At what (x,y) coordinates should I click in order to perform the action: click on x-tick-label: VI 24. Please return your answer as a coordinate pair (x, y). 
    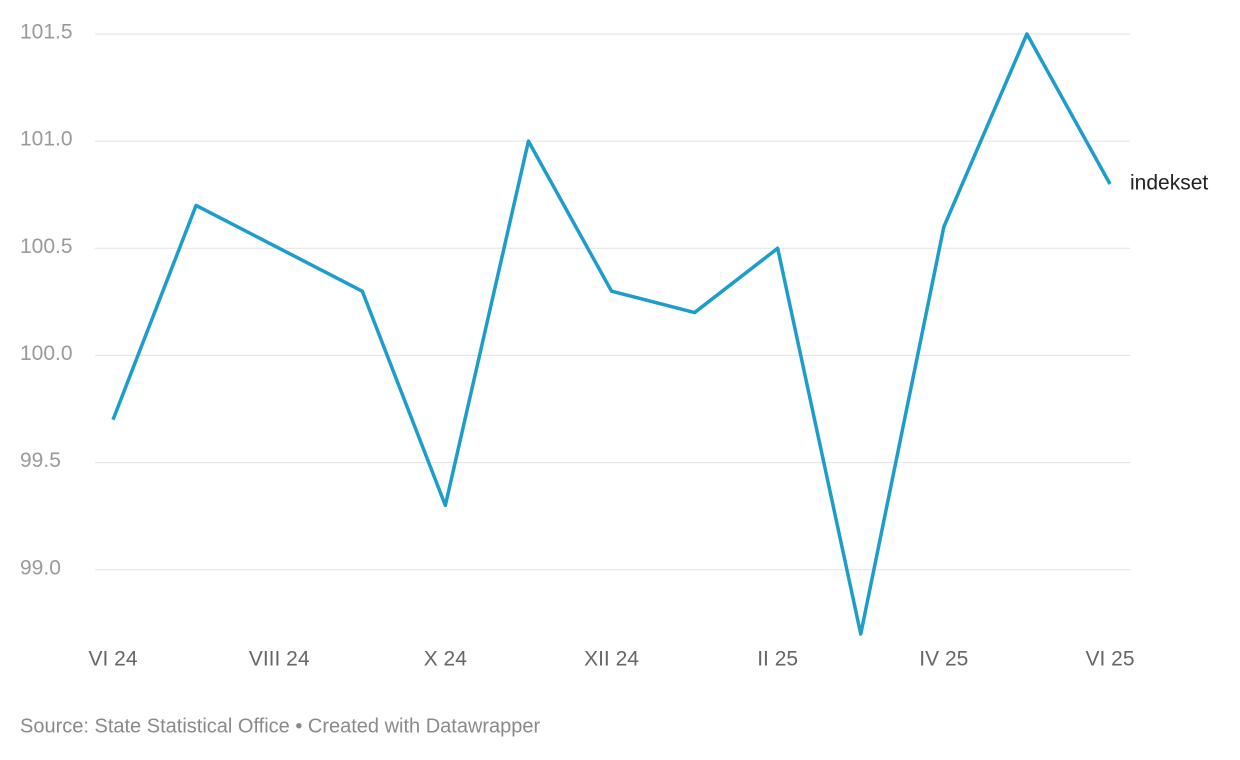
    Looking at the image, I should click on (112, 659).